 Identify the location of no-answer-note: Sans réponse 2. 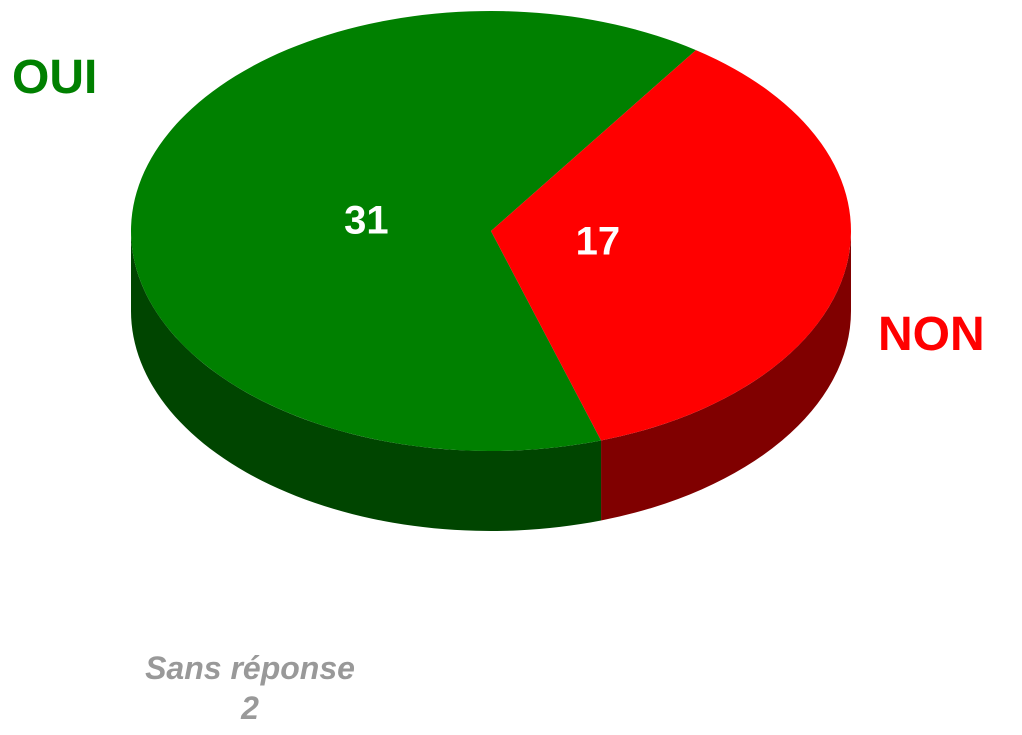
(250, 688).